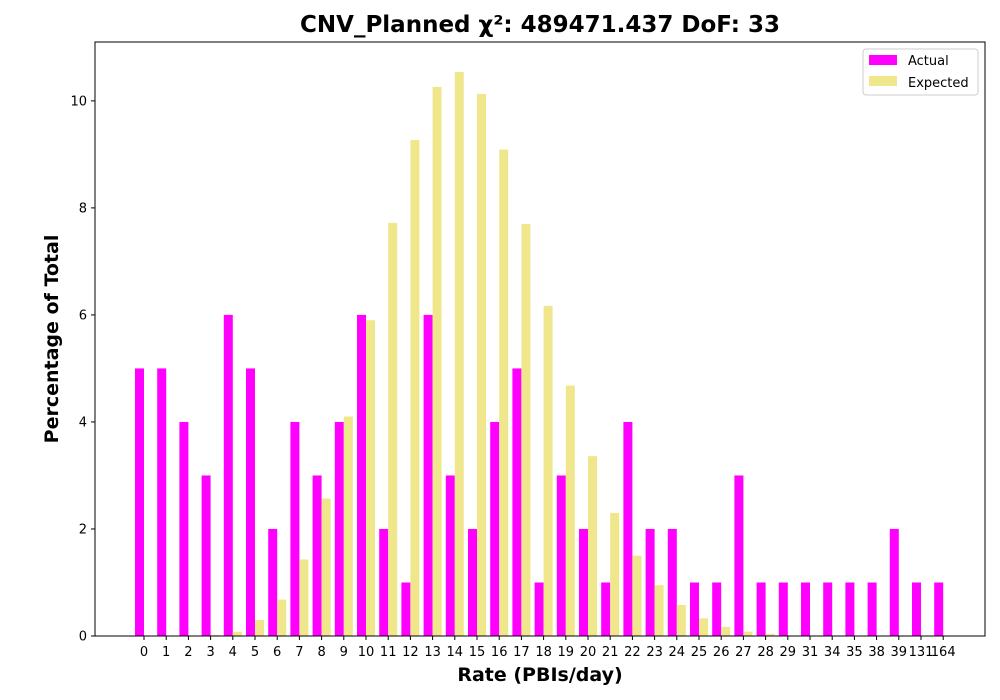 Image resolution: width=1000 pixels, height=700 pixels. What do you see at coordinates (540, 25) in the screenshot?
I see `chart-title: CNV_Planned χ²: 489471.437 DoF: 33` at bounding box center [540, 25].